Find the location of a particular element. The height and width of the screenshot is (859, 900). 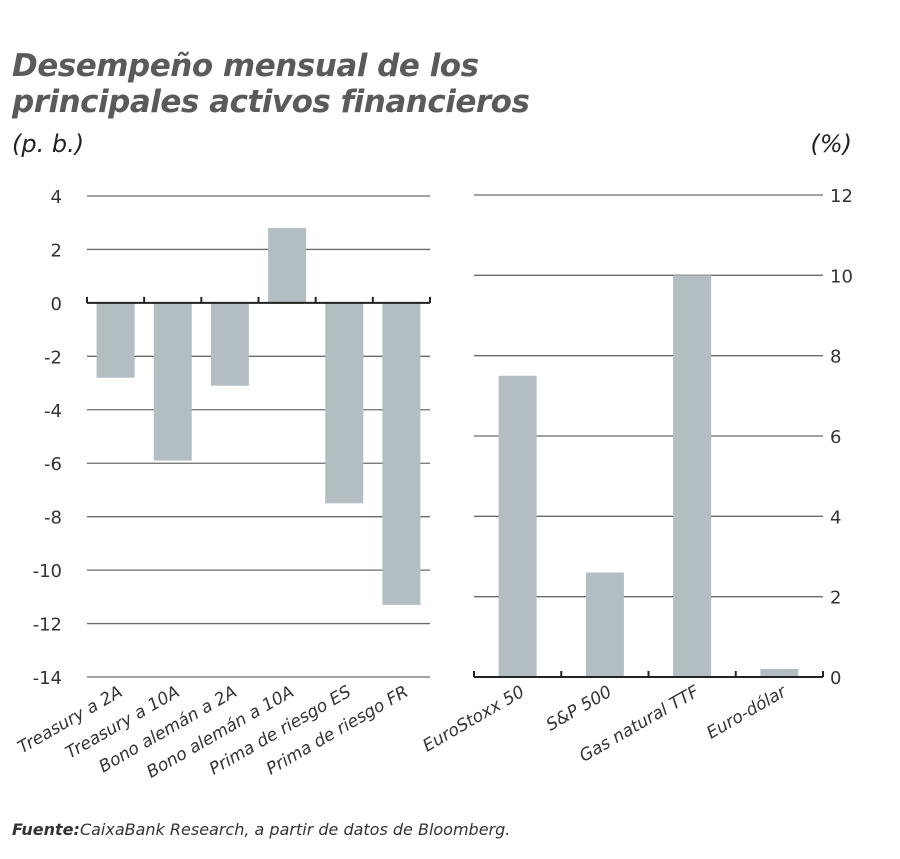

y-tick-label: 6 is located at coordinates (835, 437).